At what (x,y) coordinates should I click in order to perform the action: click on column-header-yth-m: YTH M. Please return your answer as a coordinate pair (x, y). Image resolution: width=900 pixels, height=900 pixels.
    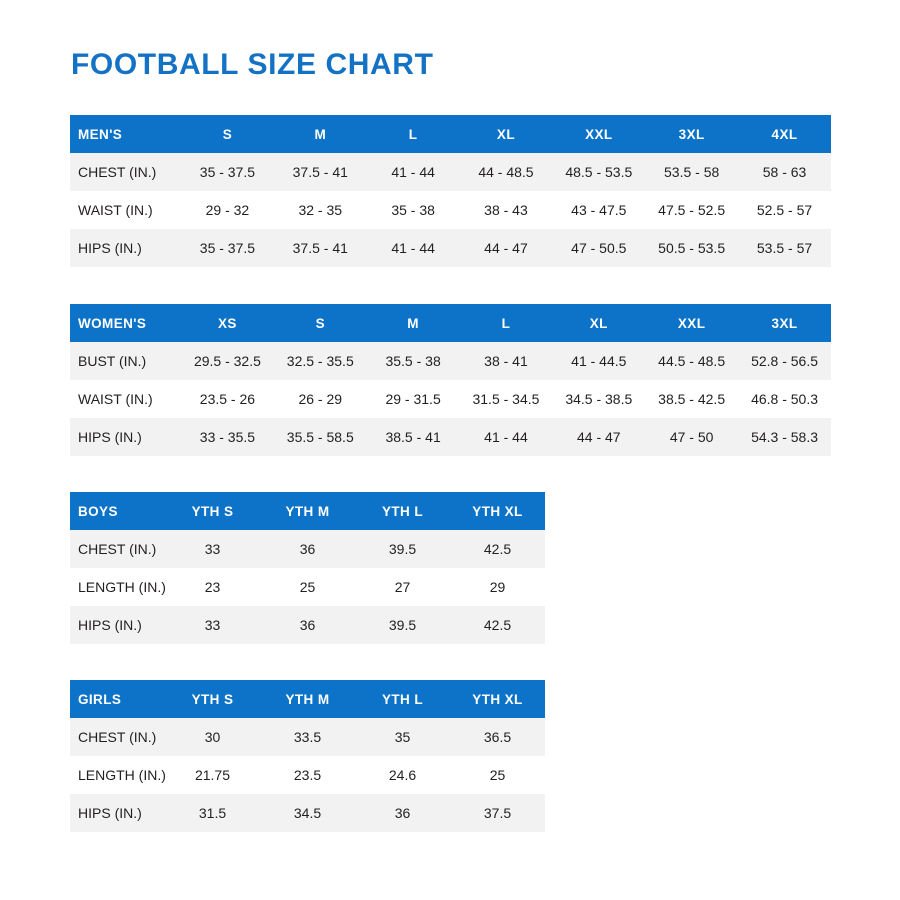
    Looking at the image, I should click on (307, 699).